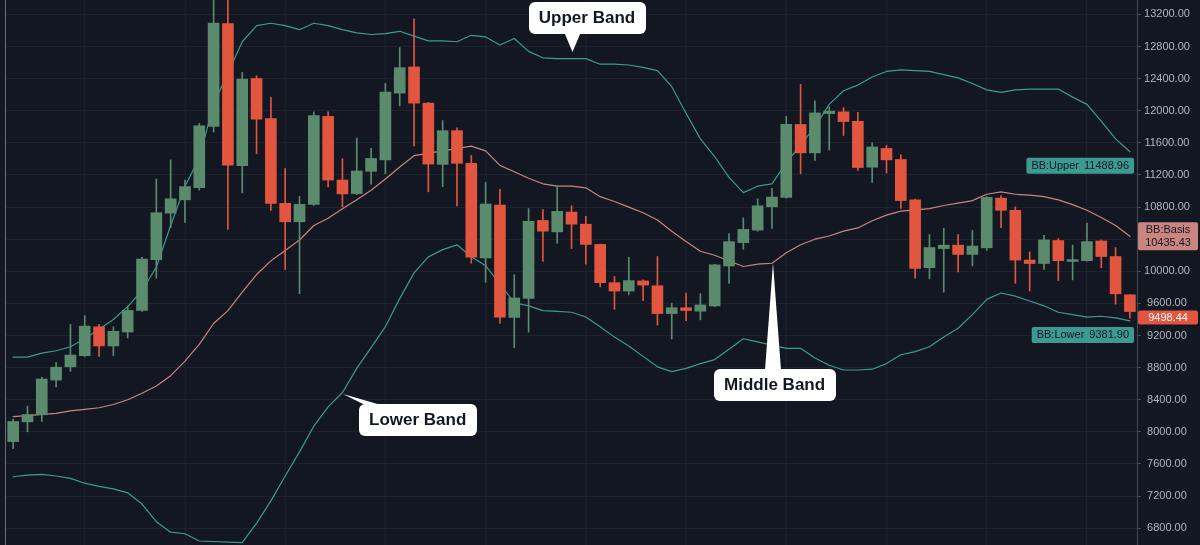  I want to click on series-label: BB:Basis, so click(1168, 228).